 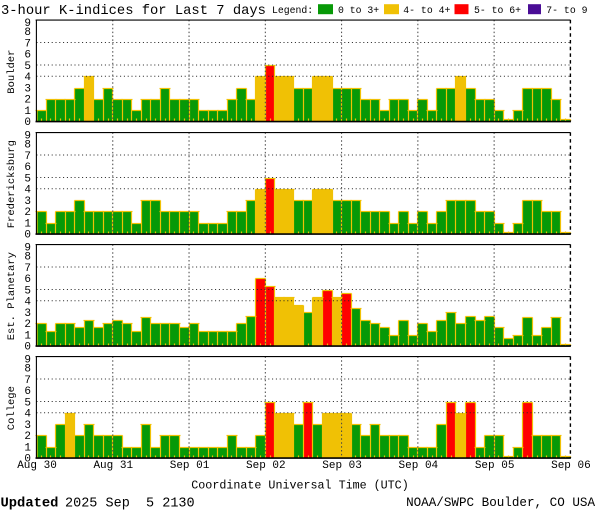 What do you see at coordinates (266, 466) in the screenshot?
I see `svg-text: Sep 02` at bounding box center [266, 466].